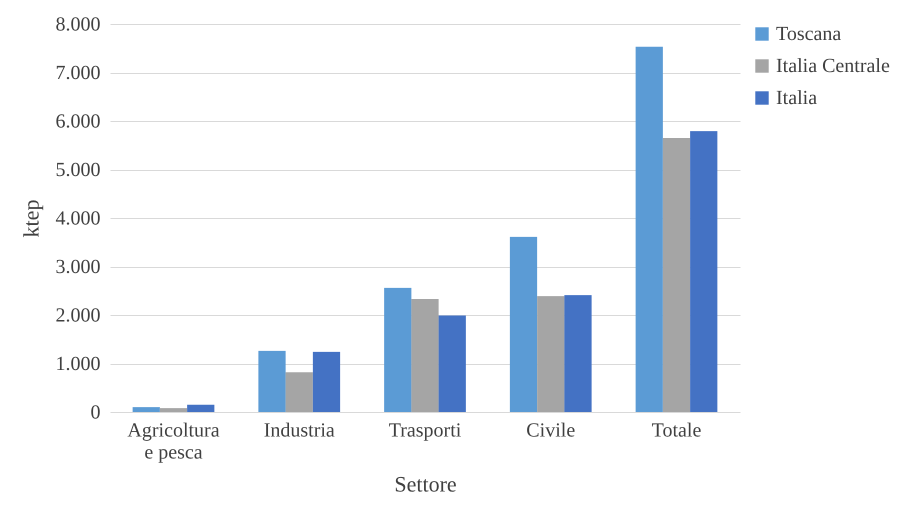 The image size is (913, 515). Describe the element at coordinates (78, 364) in the screenshot. I see `y-tick-label: 1.000` at that location.